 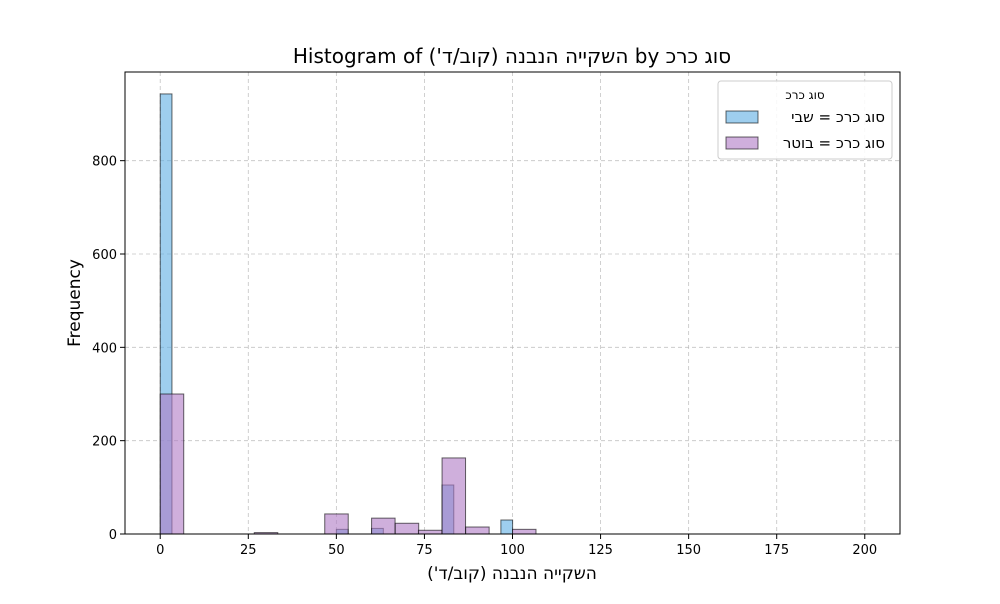 What do you see at coordinates (113, 535) in the screenshot?
I see `y-tick-label: 0` at bounding box center [113, 535].